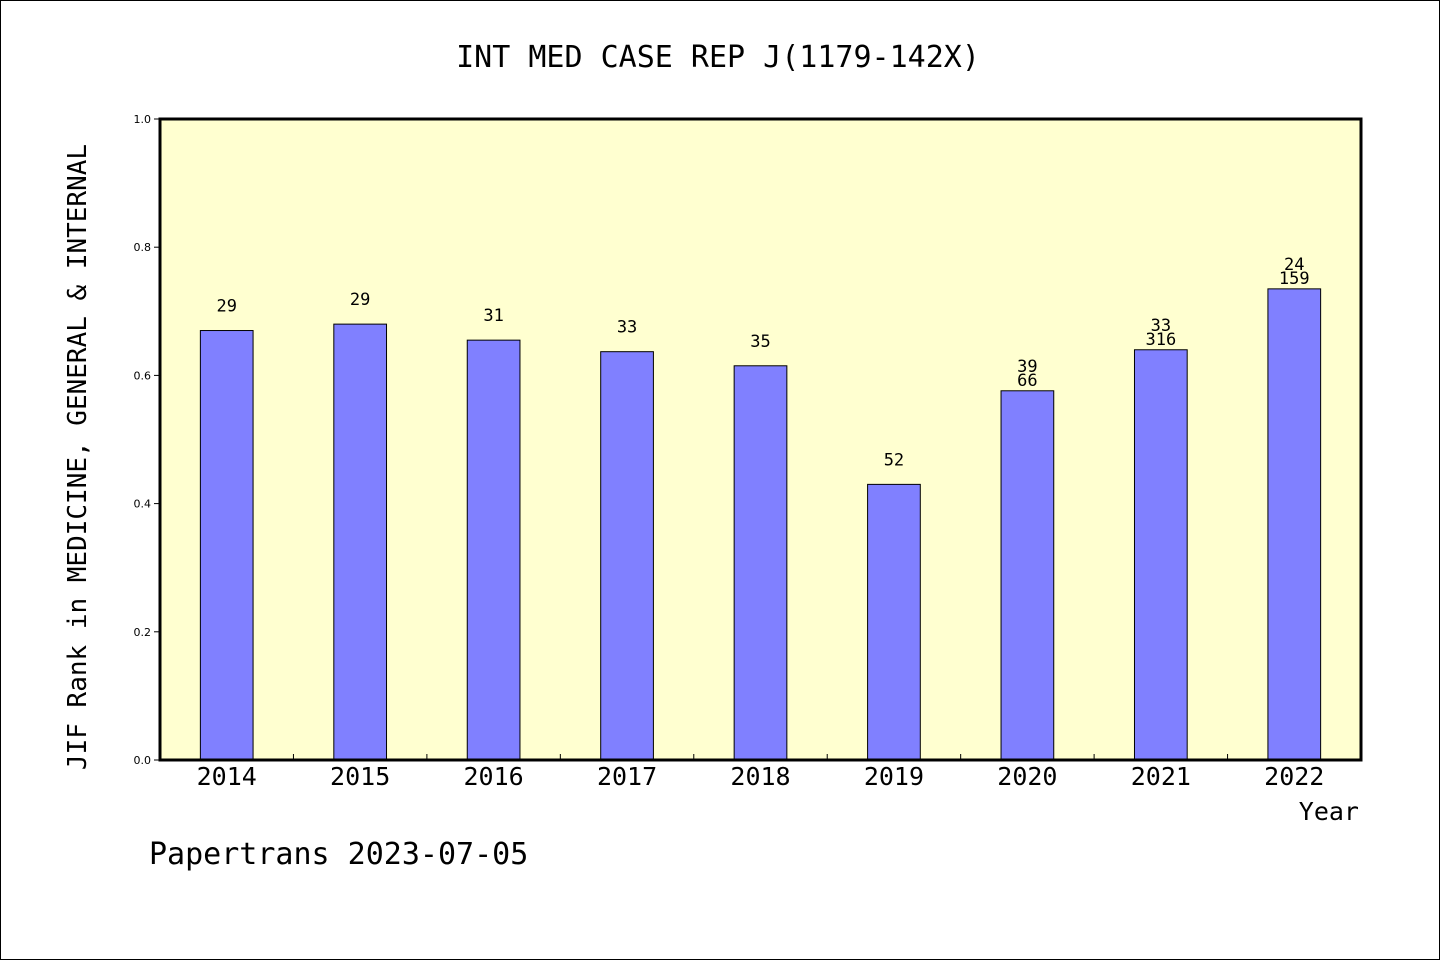  Describe the element at coordinates (338, 854) in the screenshot. I see `footer-credit: Papertrans 2023-07-05` at that location.